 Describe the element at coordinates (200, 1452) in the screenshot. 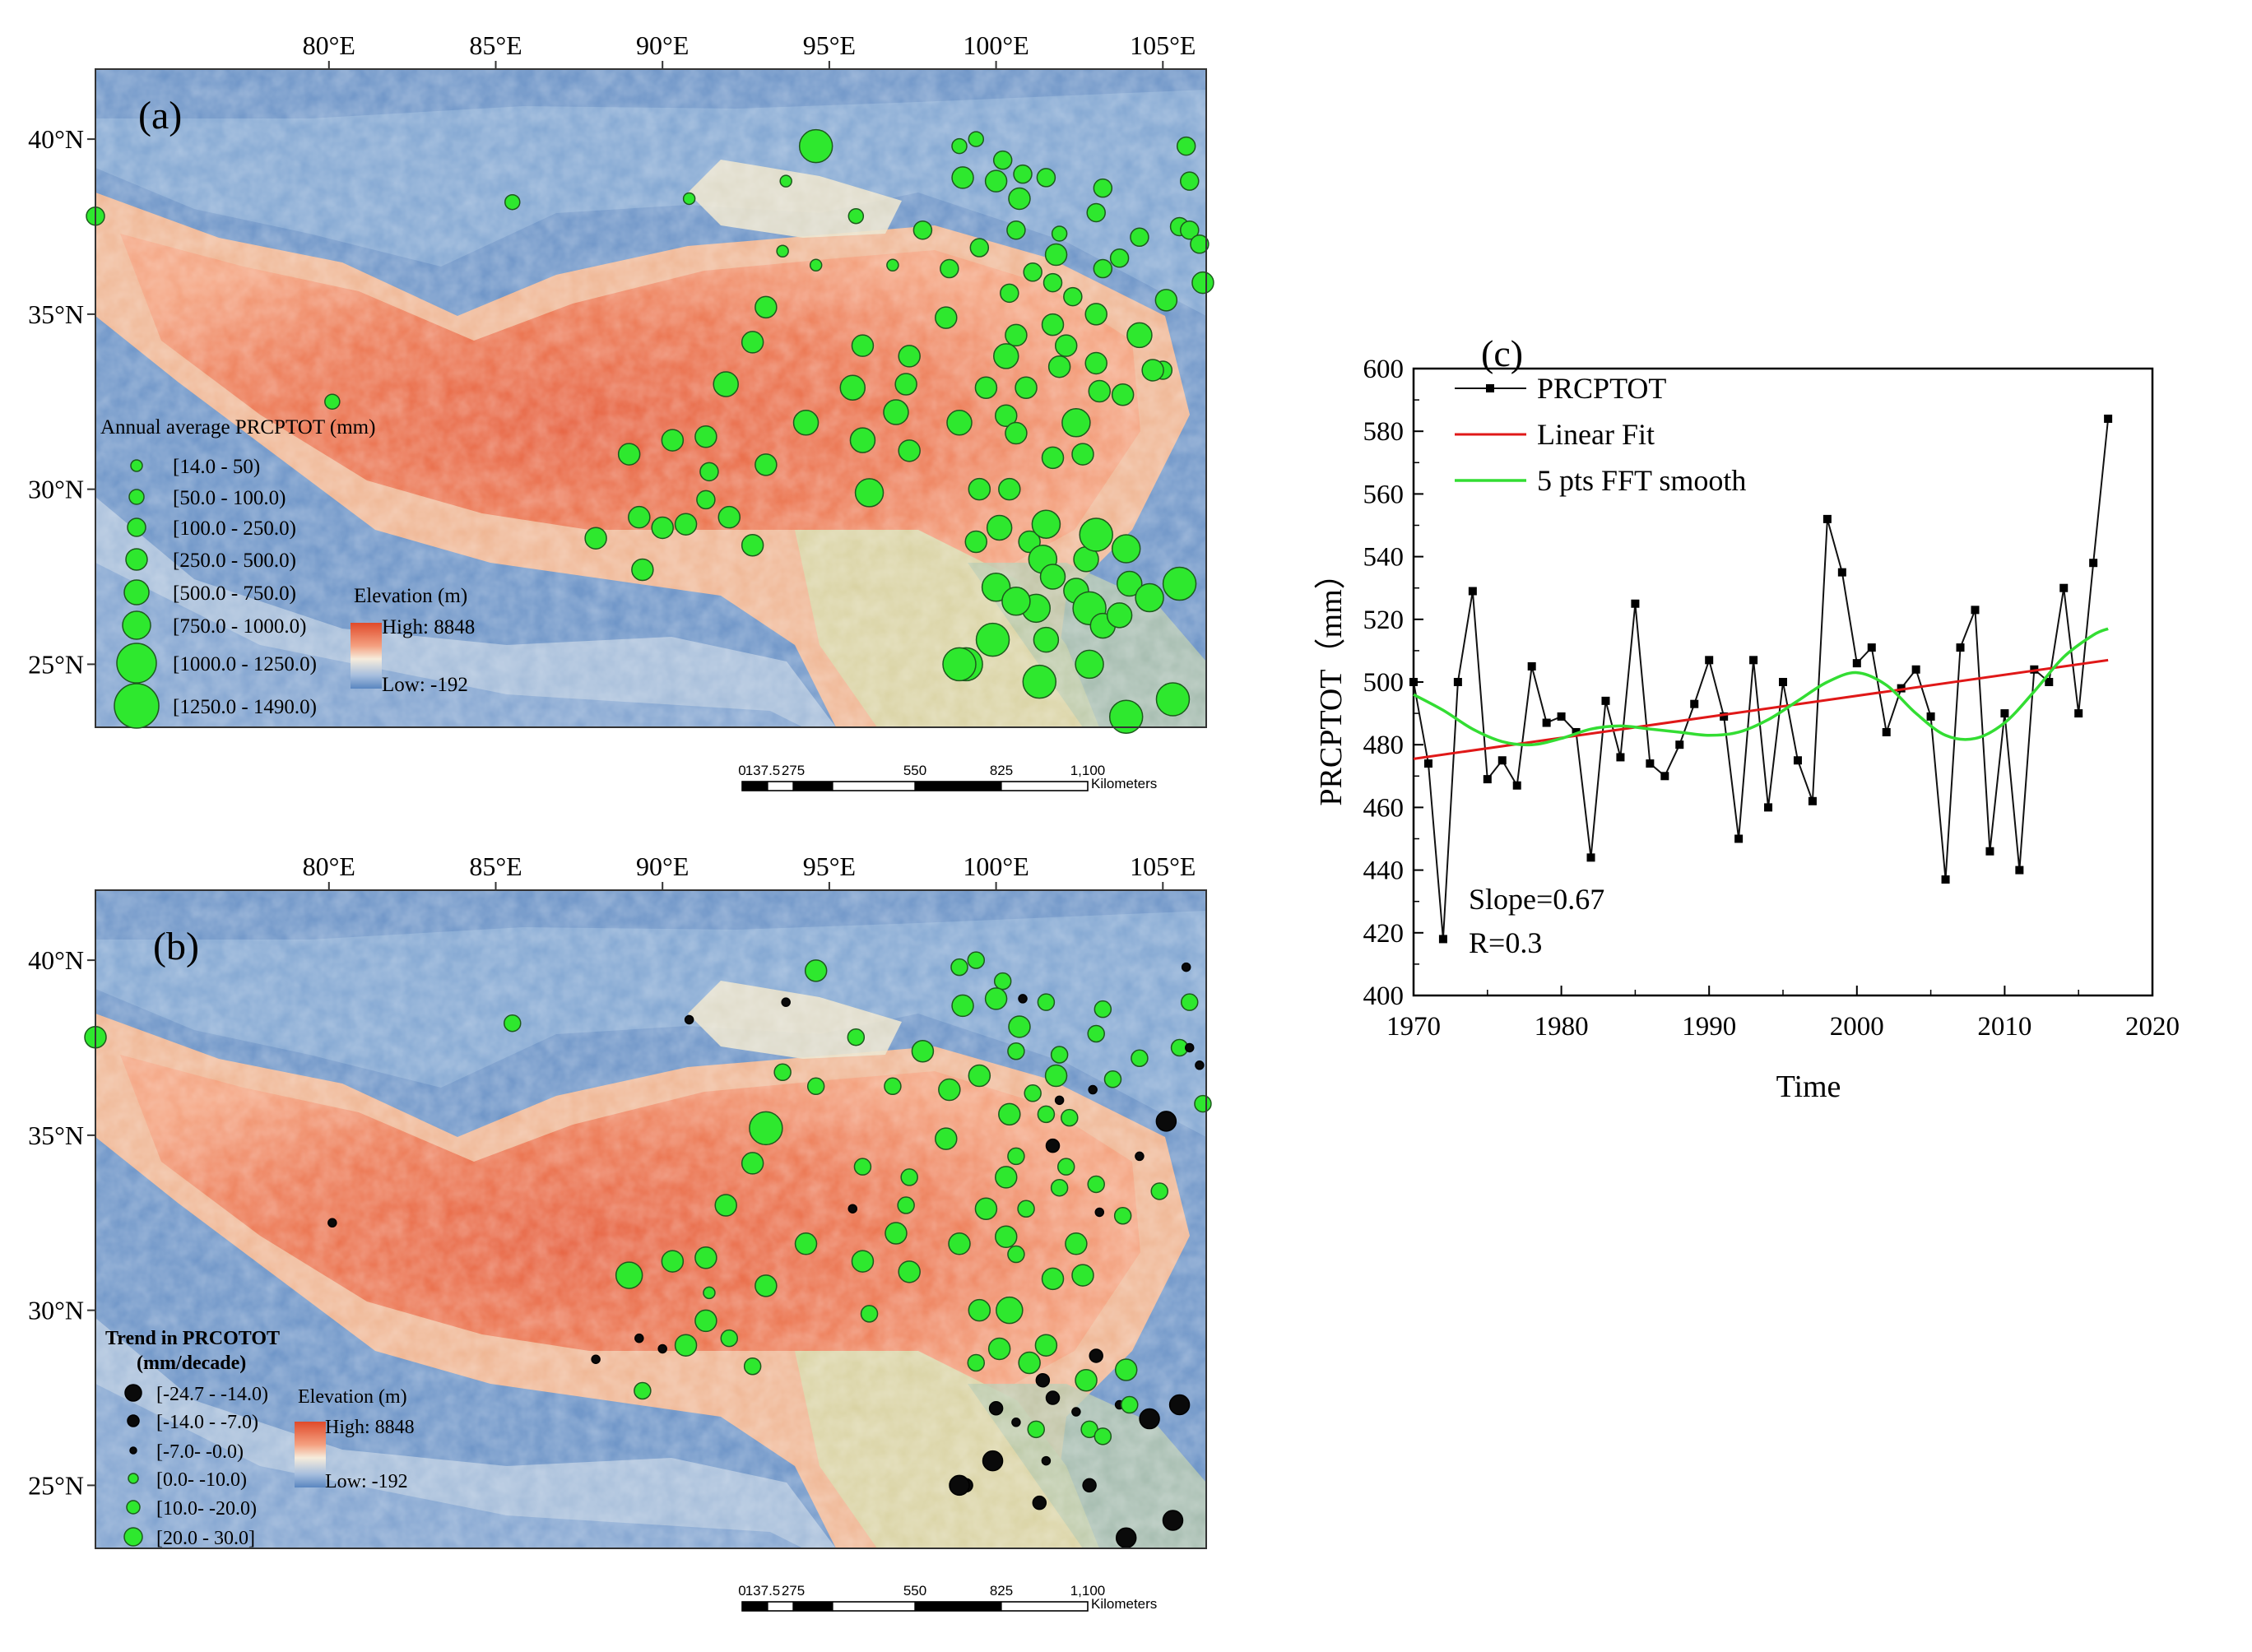

I see `legend-b-class-label: [-7.0- -0.0)` at that location.